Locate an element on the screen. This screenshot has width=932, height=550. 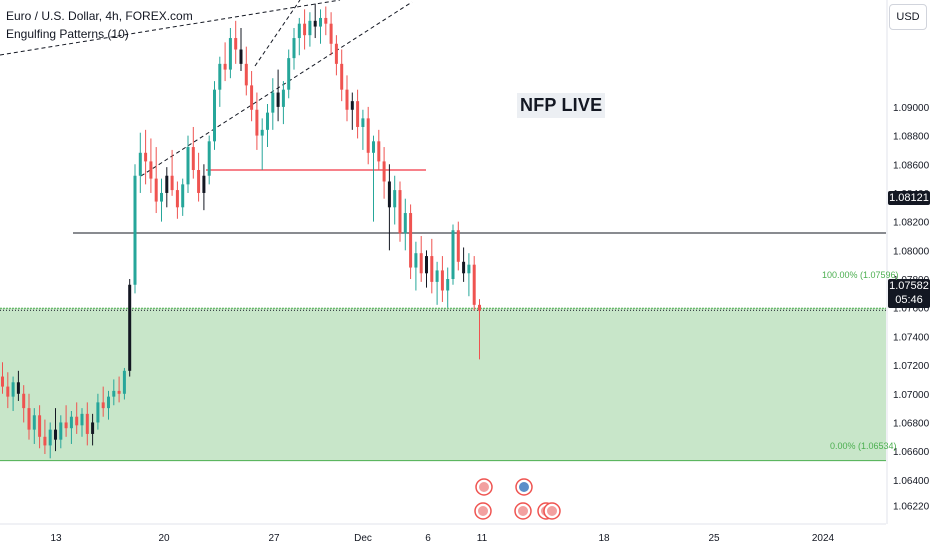
price-axis-bg is located at coordinates (909, 275).